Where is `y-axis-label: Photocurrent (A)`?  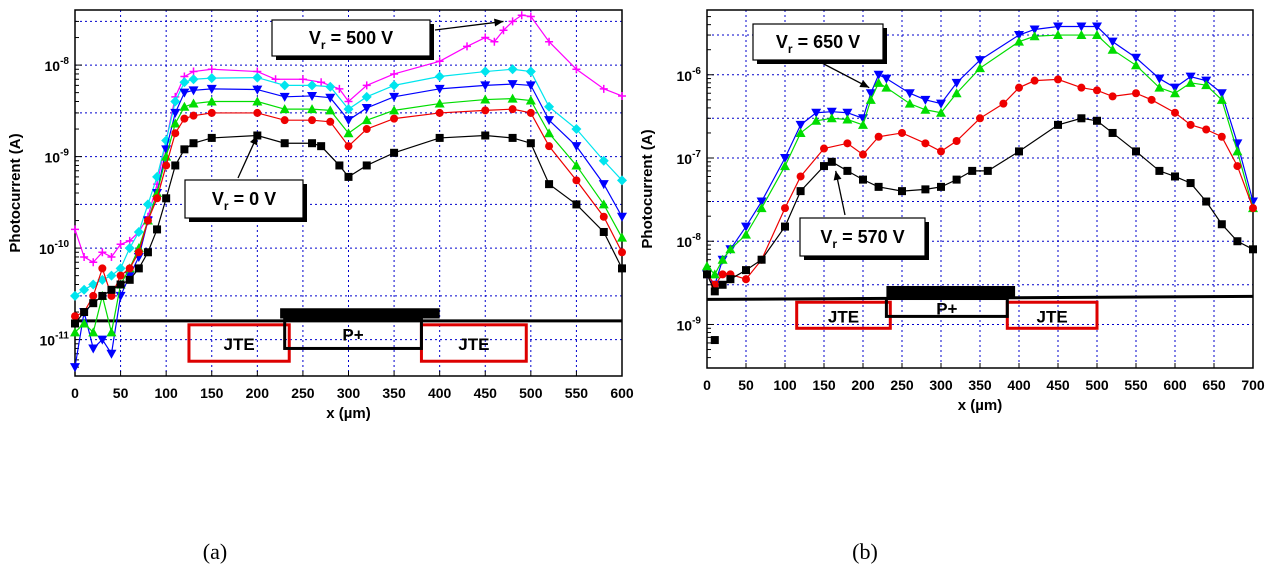
y-axis-label: Photocurrent (A) is located at coordinates (647, 188).